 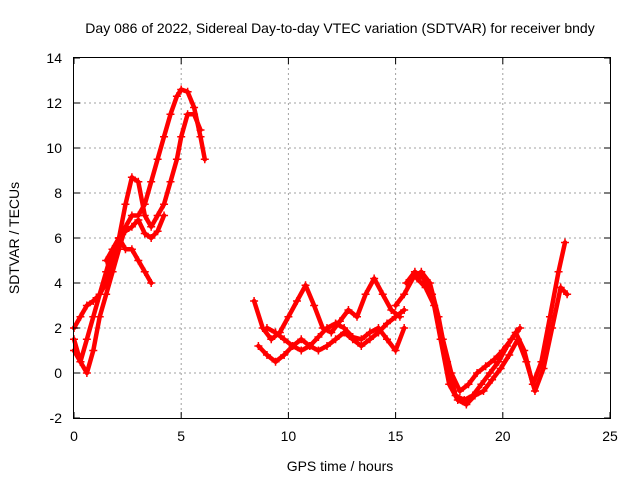 I want to click on series-segment-morning-b, so click(x=137, y=221).